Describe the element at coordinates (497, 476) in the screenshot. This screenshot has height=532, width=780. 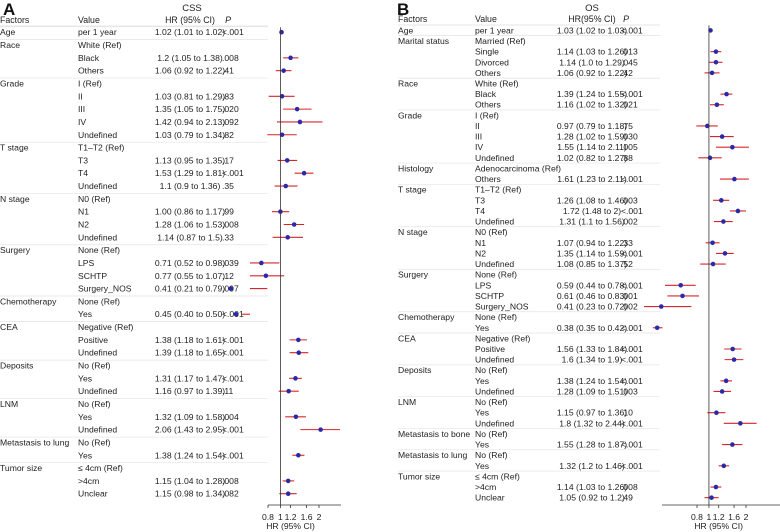
I see `value-label: ≤ 4cm (Ref)` at that location.